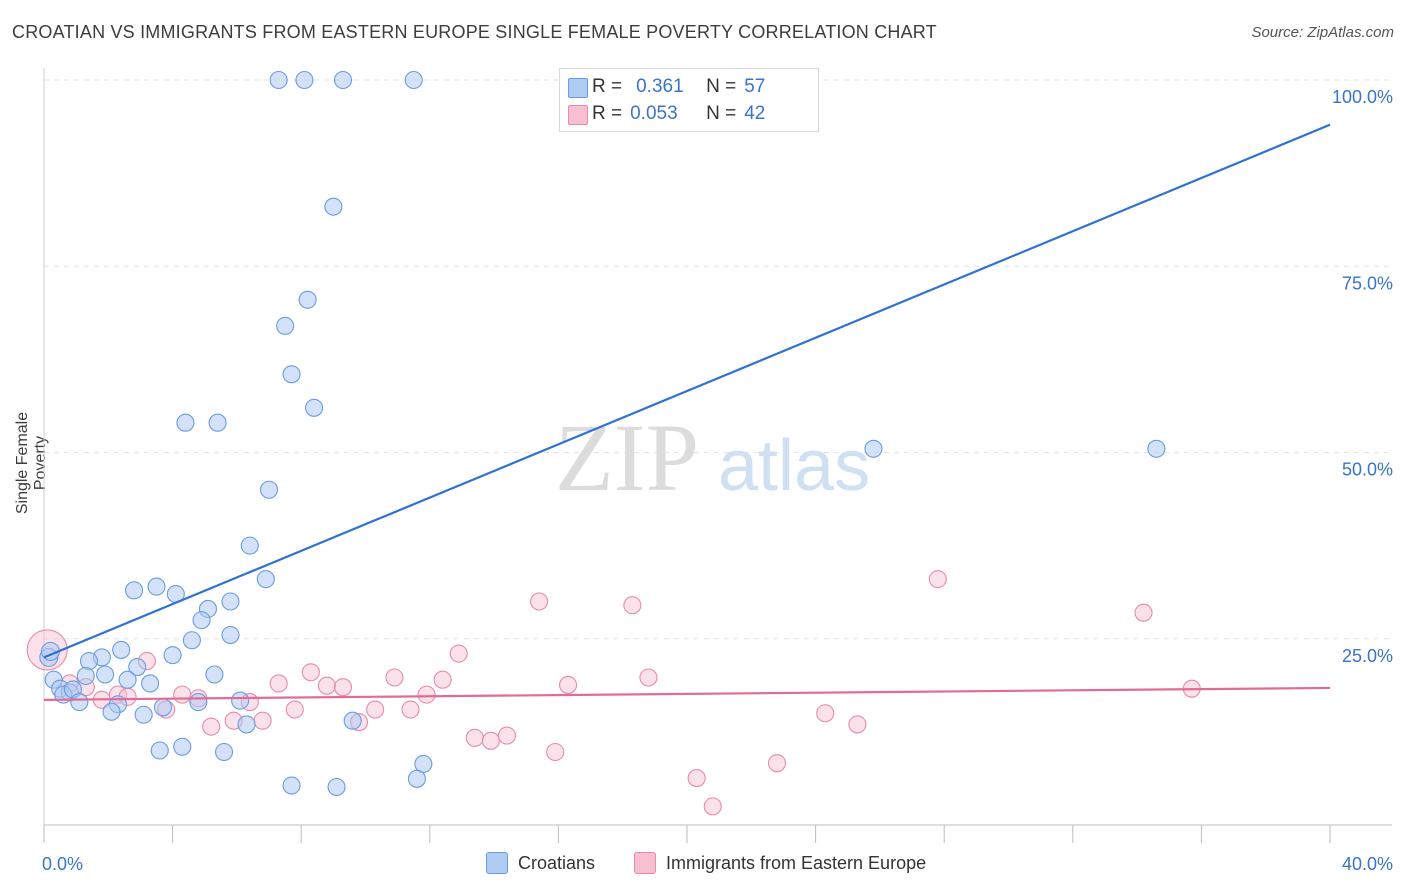 This screenshot has width=1406, height=892. What do you see at coordinates (712, 457) in the screenshot?
I see `watermark: ZIP atlas` at bounding box center [712, 457].